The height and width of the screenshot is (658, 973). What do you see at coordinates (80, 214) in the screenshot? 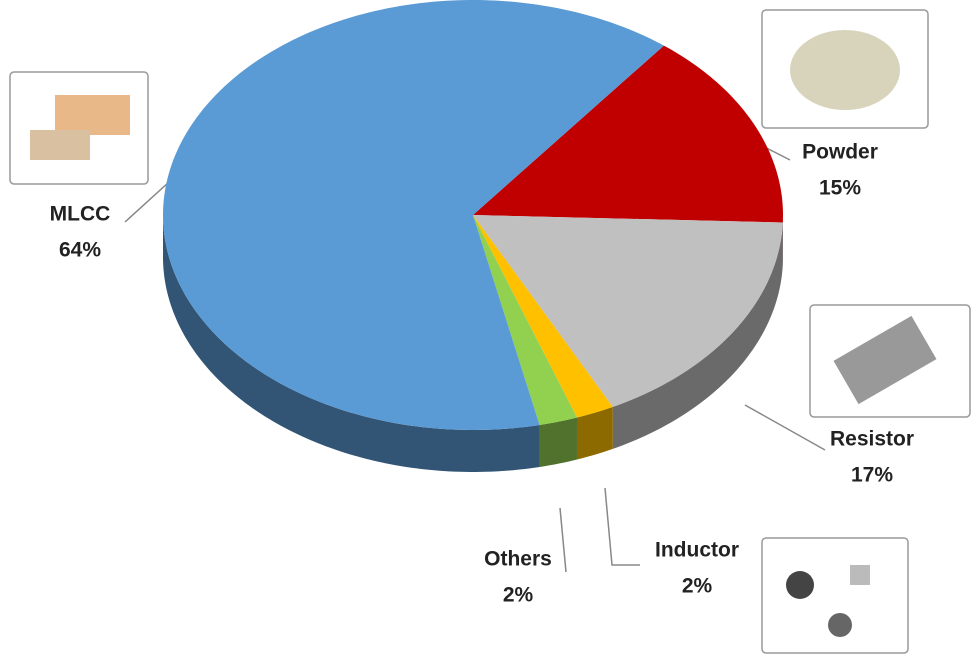
I see `category-label: MLCC` at bounding box center [80, 214].